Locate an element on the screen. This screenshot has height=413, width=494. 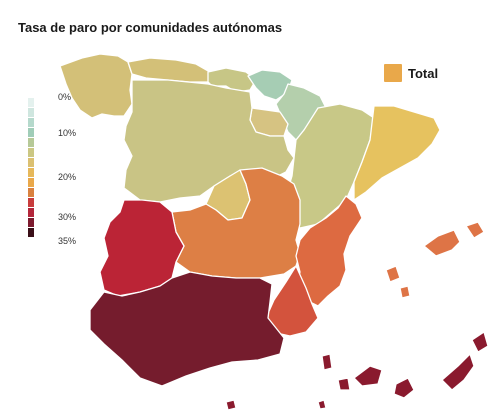
region-andalucia is located at coordinates (187, 329).